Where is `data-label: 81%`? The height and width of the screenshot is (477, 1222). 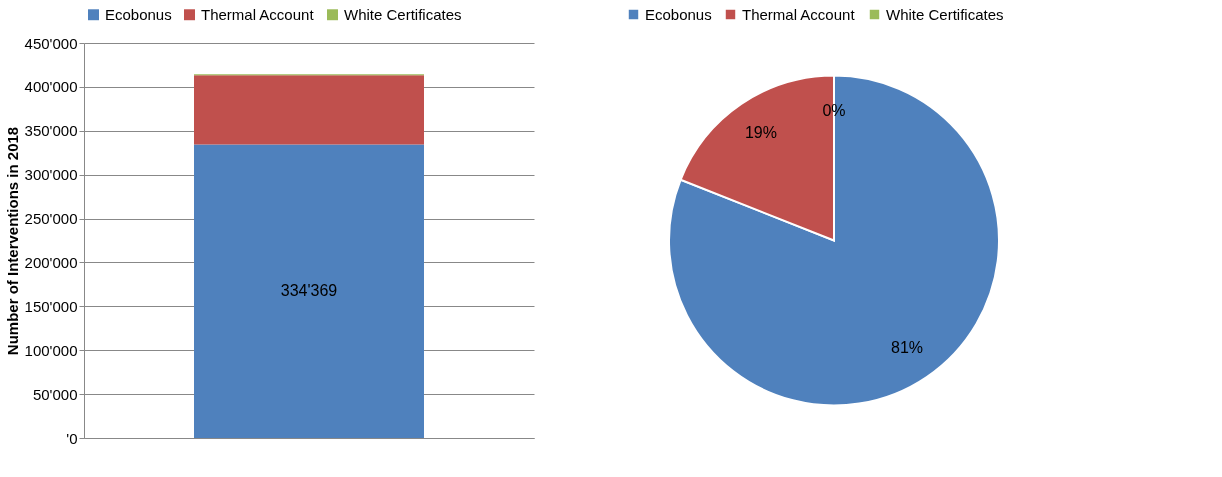
data-label: 81% is located at coordinates (907, 348).